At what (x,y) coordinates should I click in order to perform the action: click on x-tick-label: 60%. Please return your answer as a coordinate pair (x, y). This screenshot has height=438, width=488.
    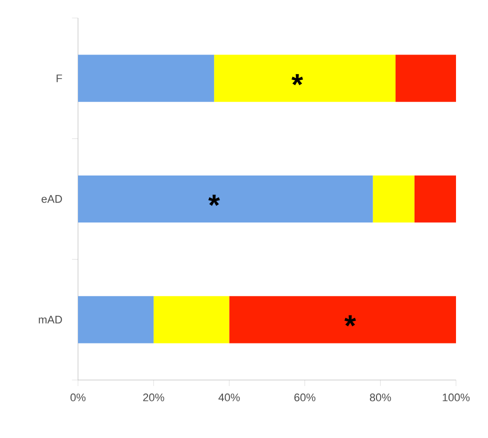
    Looking at the image, I should click on (305, 398).